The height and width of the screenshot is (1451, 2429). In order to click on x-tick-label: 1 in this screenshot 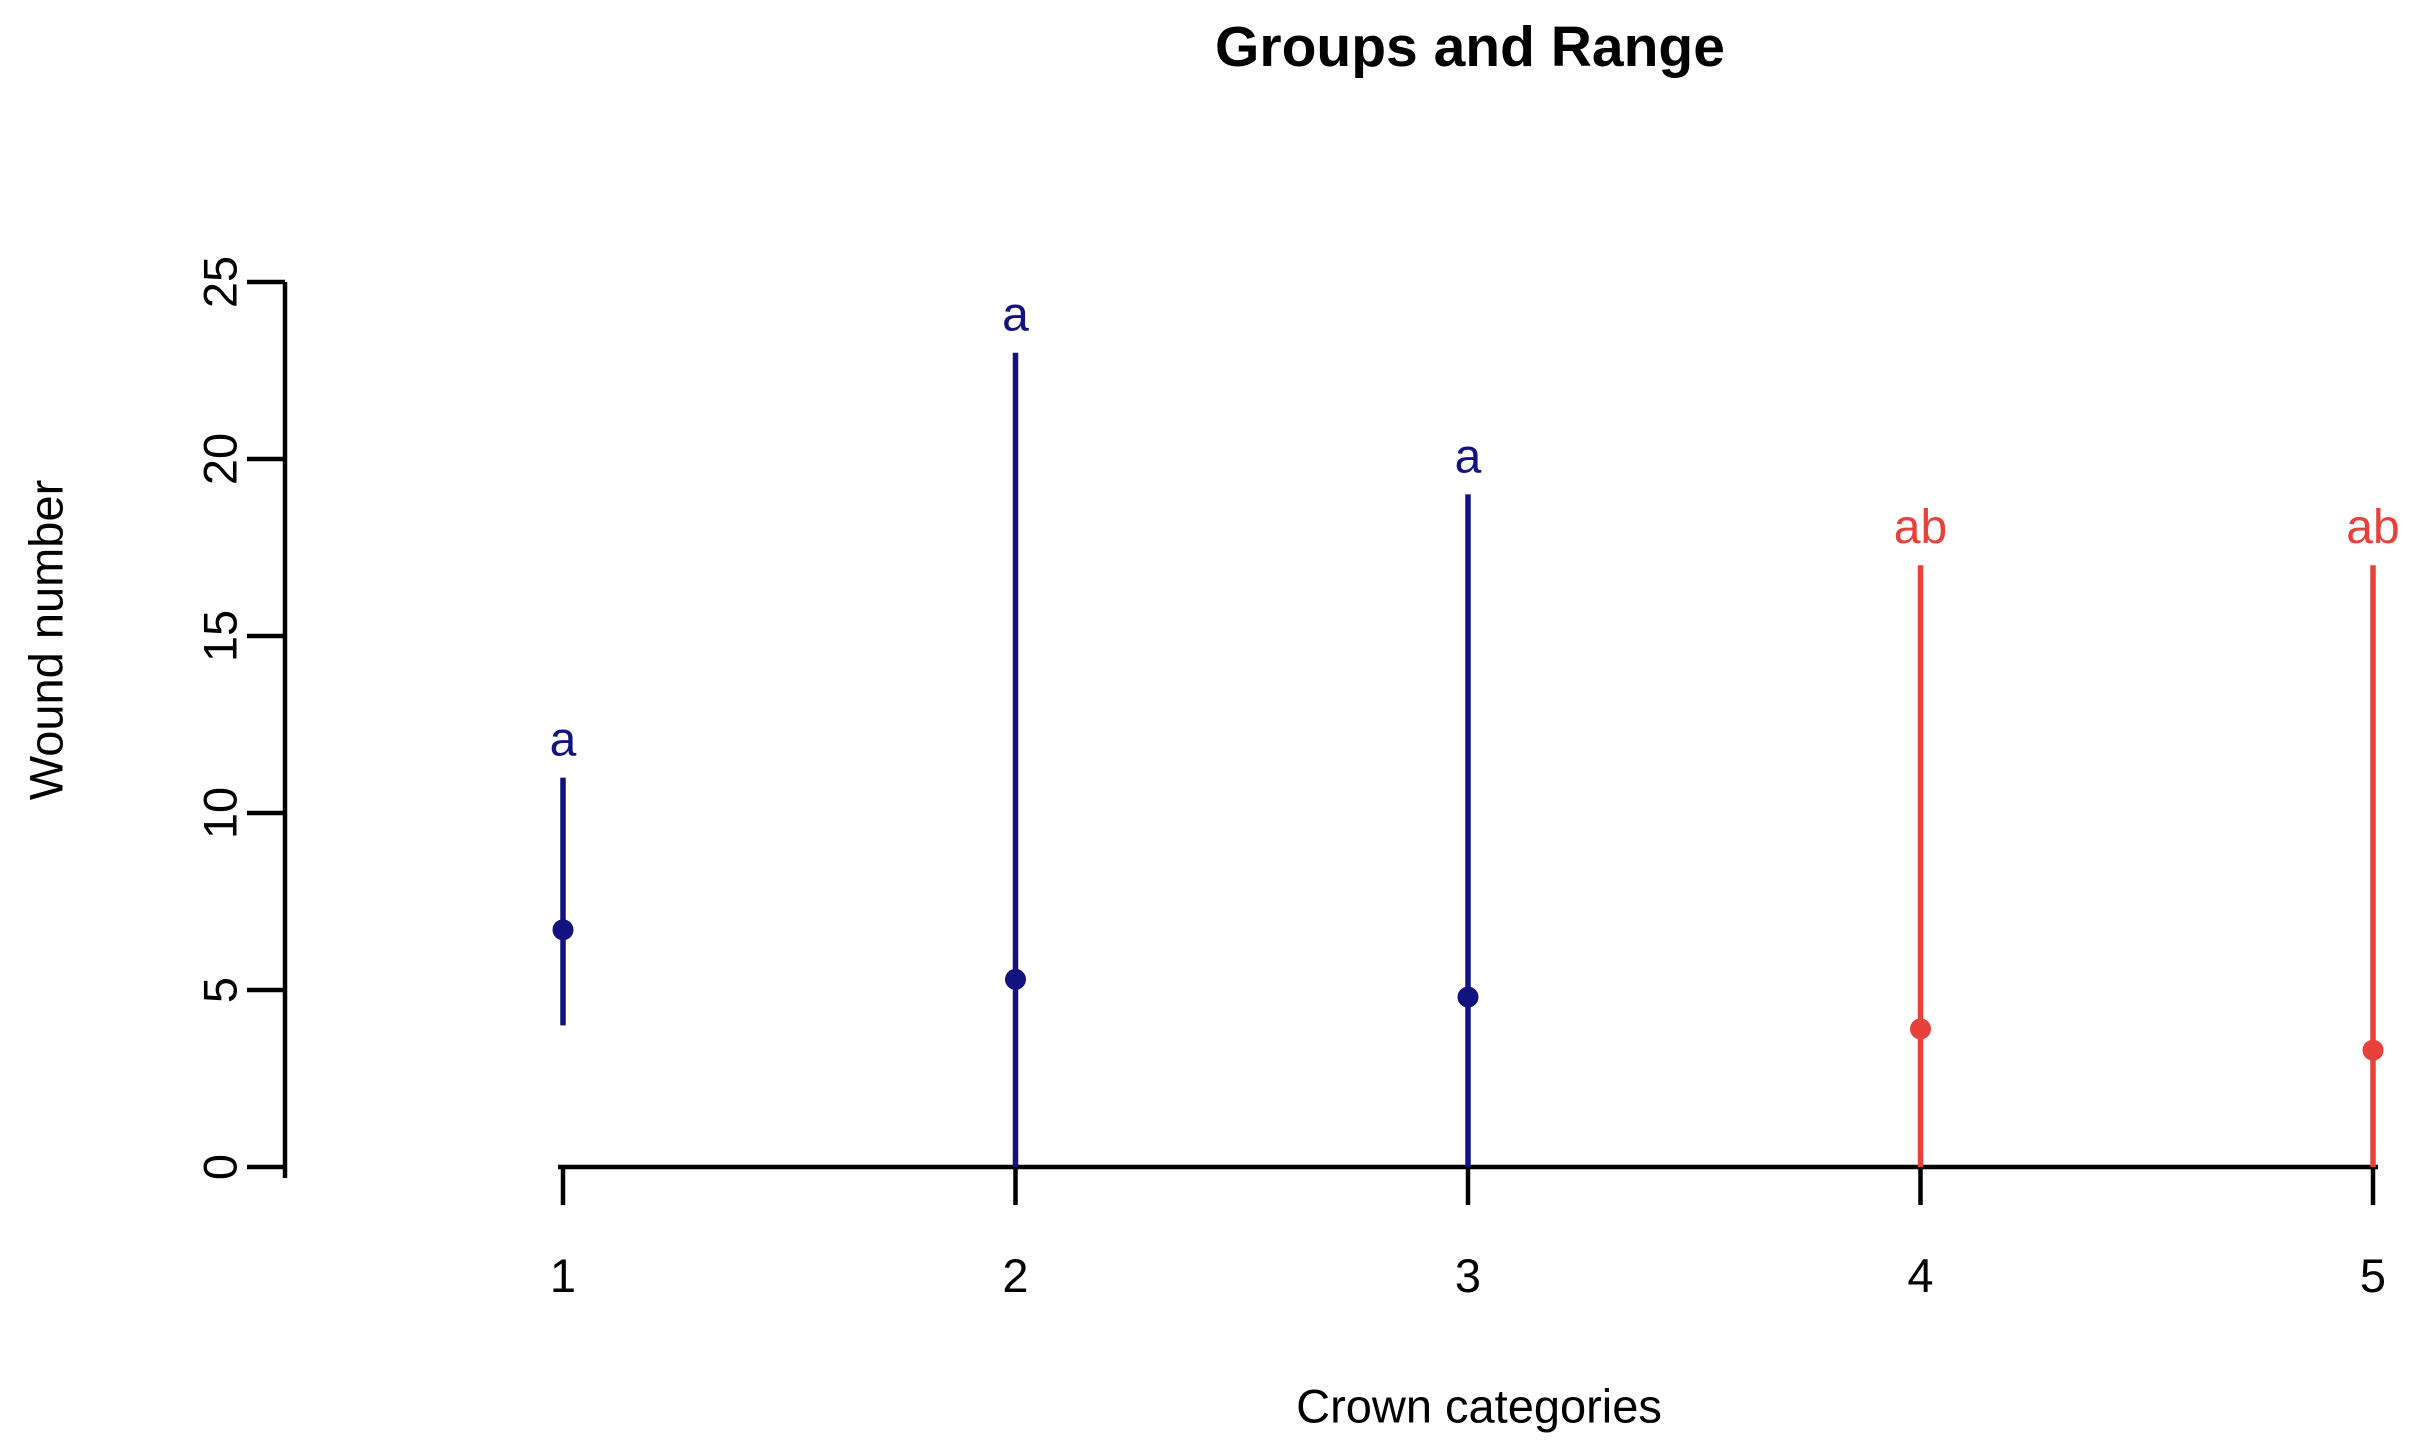, I will do `click(563, 1275)`.